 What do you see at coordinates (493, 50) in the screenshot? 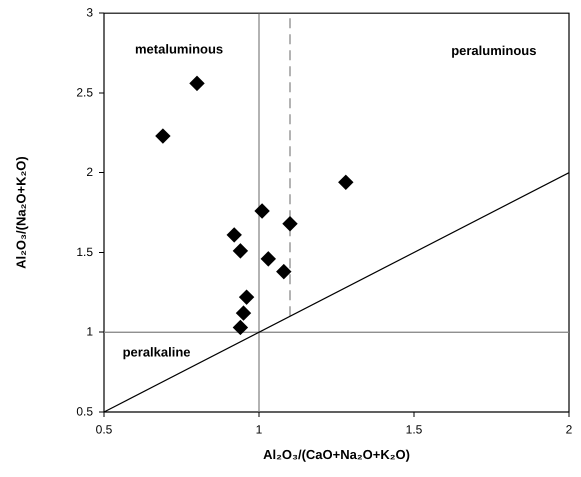
I see `annotation: peraluminous` at bounding box center [493, 50].